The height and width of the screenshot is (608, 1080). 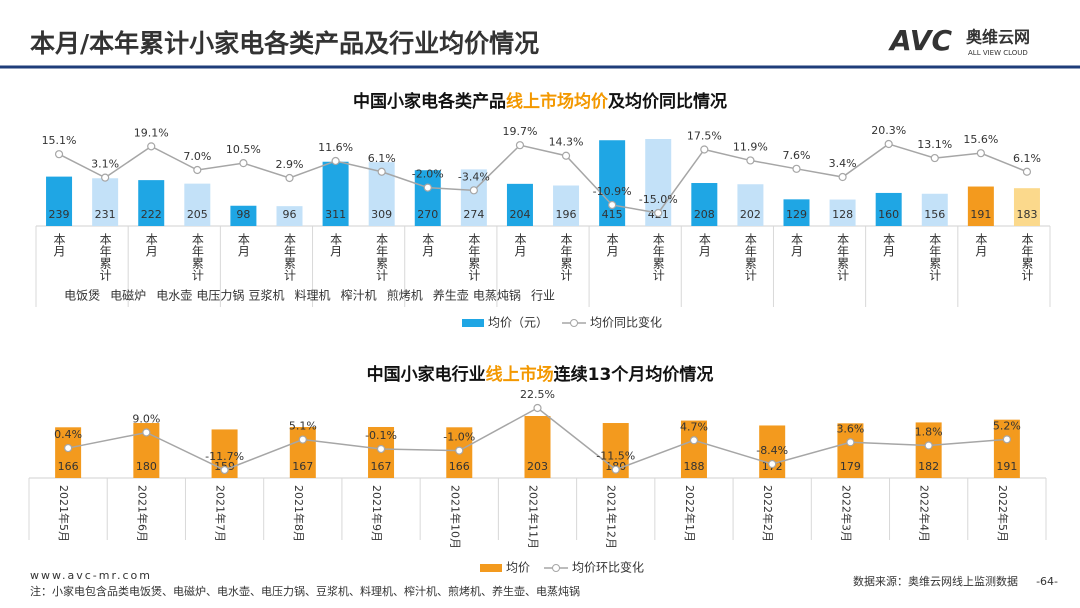 What do you see at coordinates (704, 135) in the screenshot?
I see `line-value-label: 17.5%` at bounding box center [704, 135].